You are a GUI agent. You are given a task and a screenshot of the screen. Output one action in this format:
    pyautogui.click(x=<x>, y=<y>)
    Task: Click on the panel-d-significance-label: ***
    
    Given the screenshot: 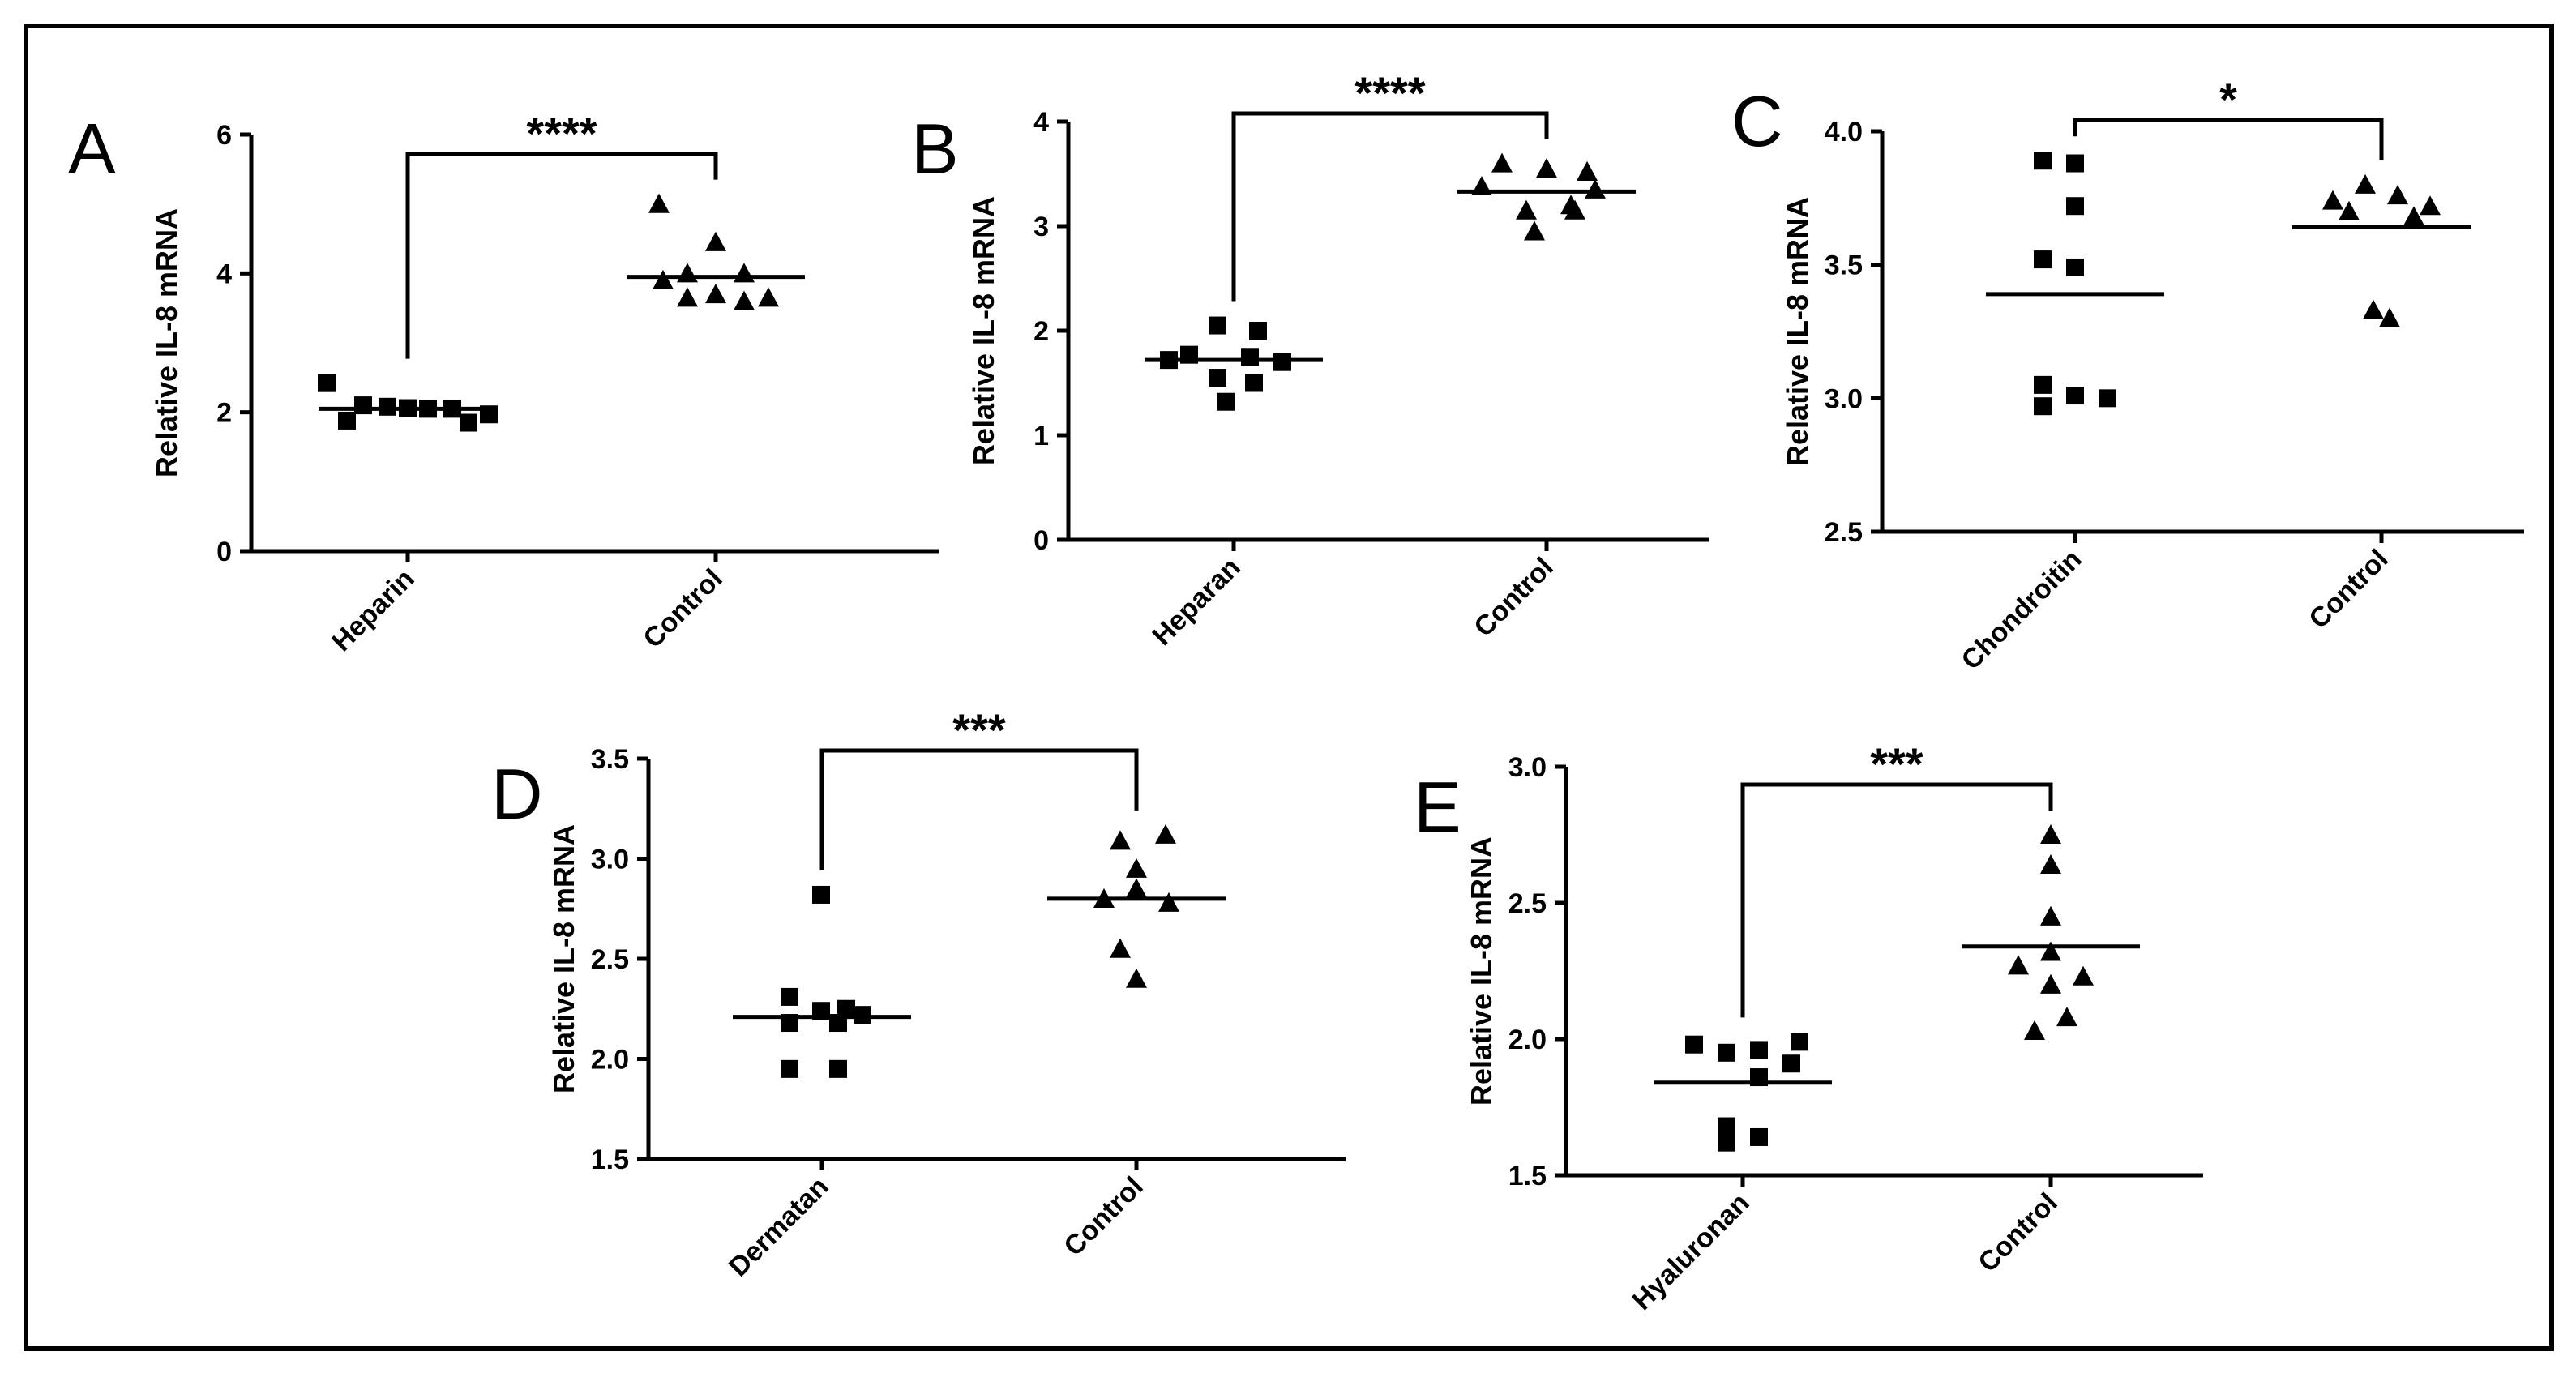 What is the action you would take?
    pyautogui.click(x=979, y=729)
    